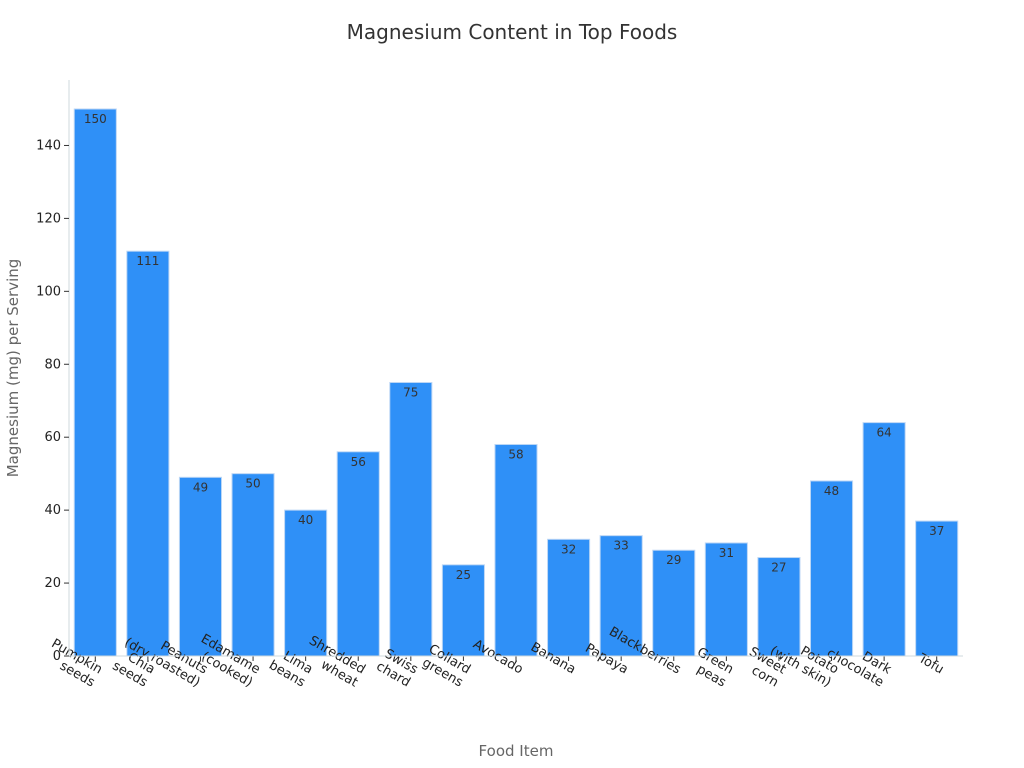 This screenshot has width=1024, height=768. I want to click on data-label: 111, so click(147, 261).